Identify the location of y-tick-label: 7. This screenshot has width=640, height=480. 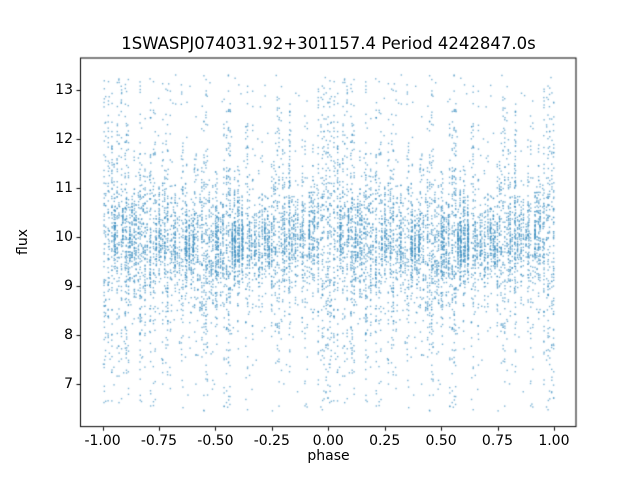
(68, 383).